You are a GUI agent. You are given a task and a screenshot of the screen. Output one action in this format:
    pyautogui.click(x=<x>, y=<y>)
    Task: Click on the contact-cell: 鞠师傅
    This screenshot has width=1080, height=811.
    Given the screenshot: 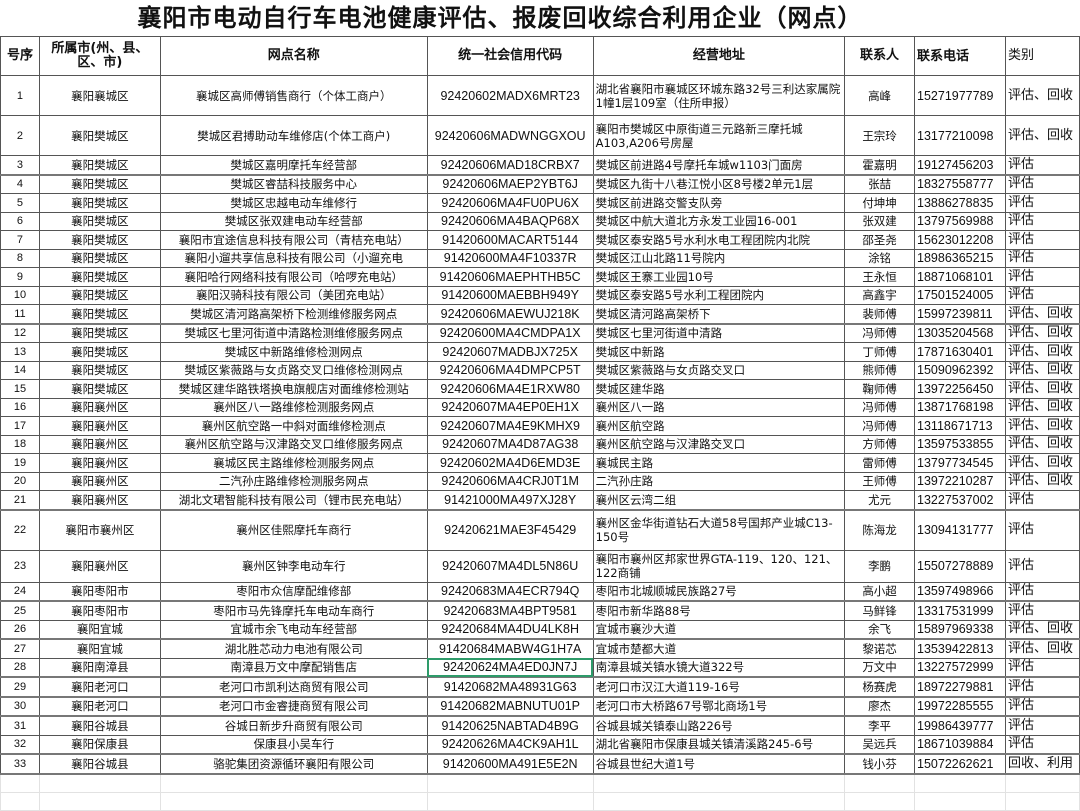 What is the action you would take?
    pyautogui.click(x=880, y=389)
    